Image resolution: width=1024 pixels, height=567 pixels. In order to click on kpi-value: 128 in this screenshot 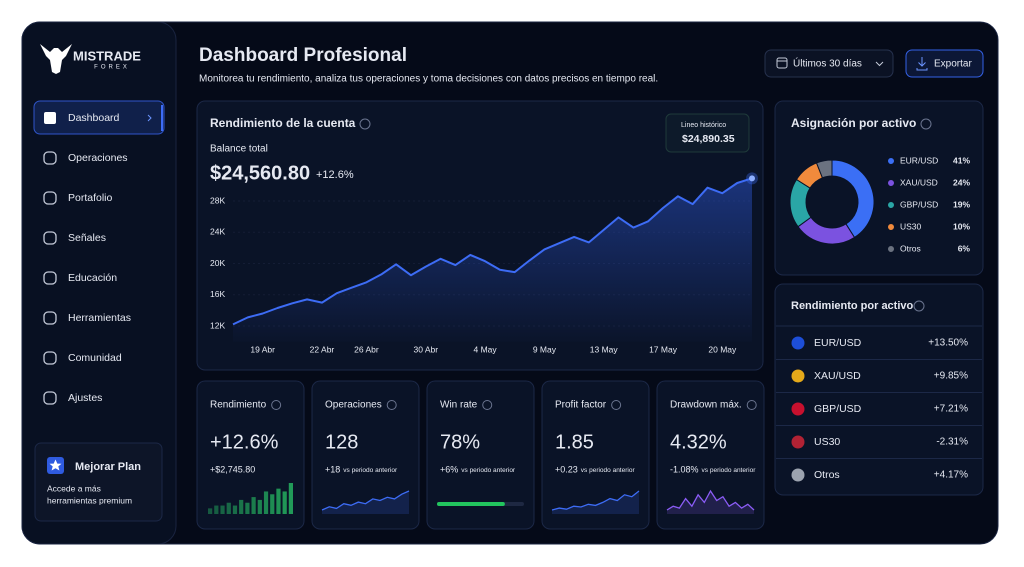, I will do `click(341, 442)`.